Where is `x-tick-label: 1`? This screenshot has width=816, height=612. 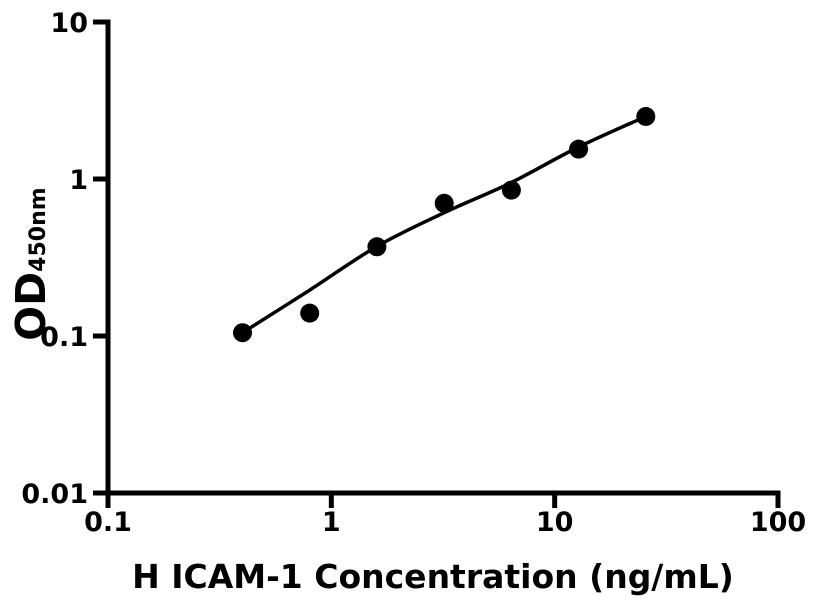
x-tick-label: 1 is located at coordinates (331, 522).